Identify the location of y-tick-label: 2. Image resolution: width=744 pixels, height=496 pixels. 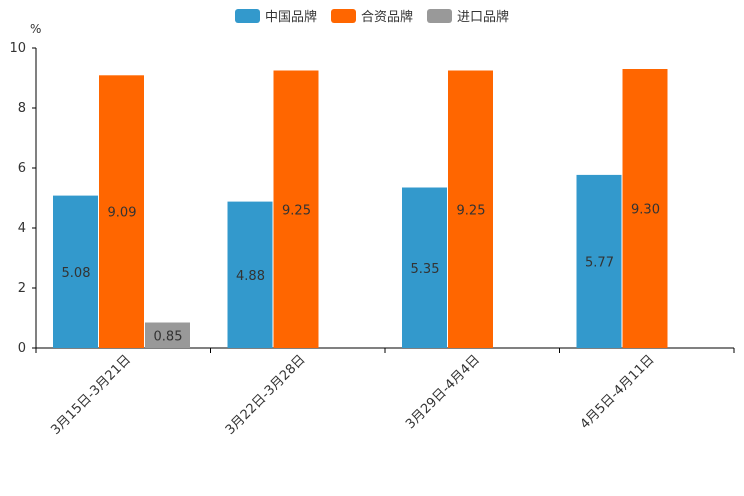
(22, 288).